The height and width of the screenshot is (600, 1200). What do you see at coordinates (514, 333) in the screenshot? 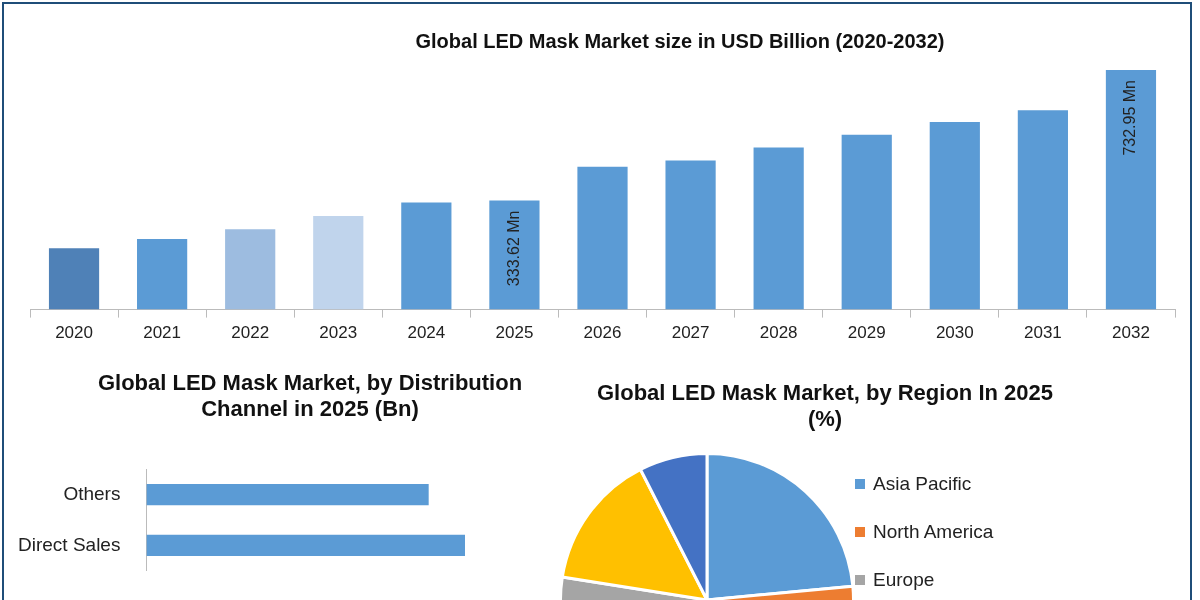
I see `x-tick-label: 2025` at bounding box center [514, 333].